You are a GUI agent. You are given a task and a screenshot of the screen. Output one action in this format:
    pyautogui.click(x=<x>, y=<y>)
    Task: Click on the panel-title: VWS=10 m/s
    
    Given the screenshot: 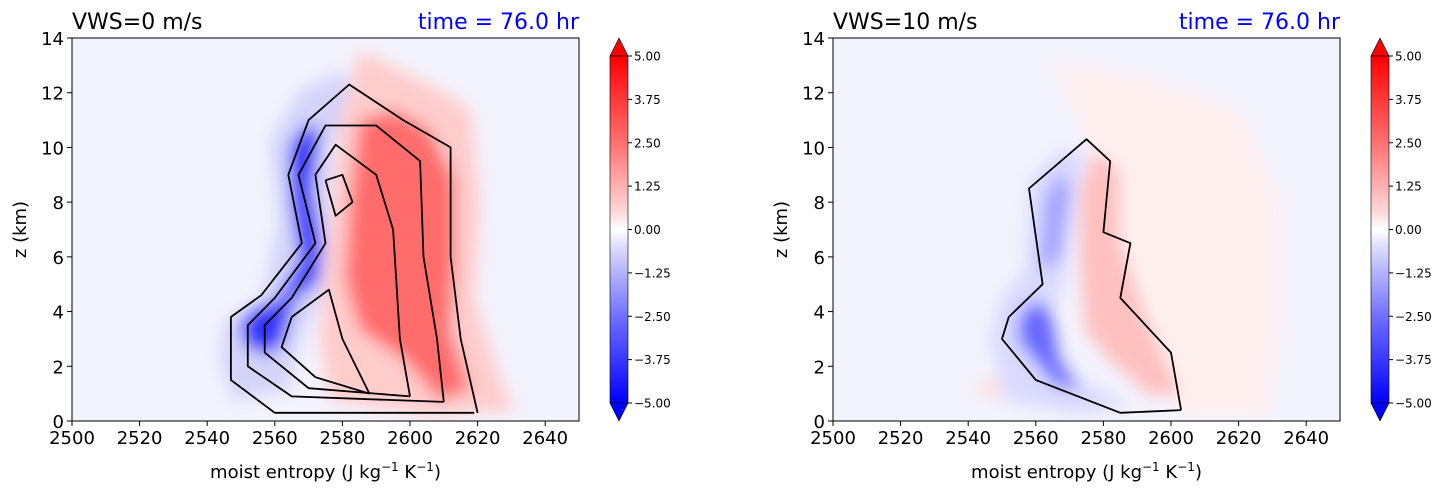 What is the action you would take?
    pyautogui.click(x=905, y=22)
    